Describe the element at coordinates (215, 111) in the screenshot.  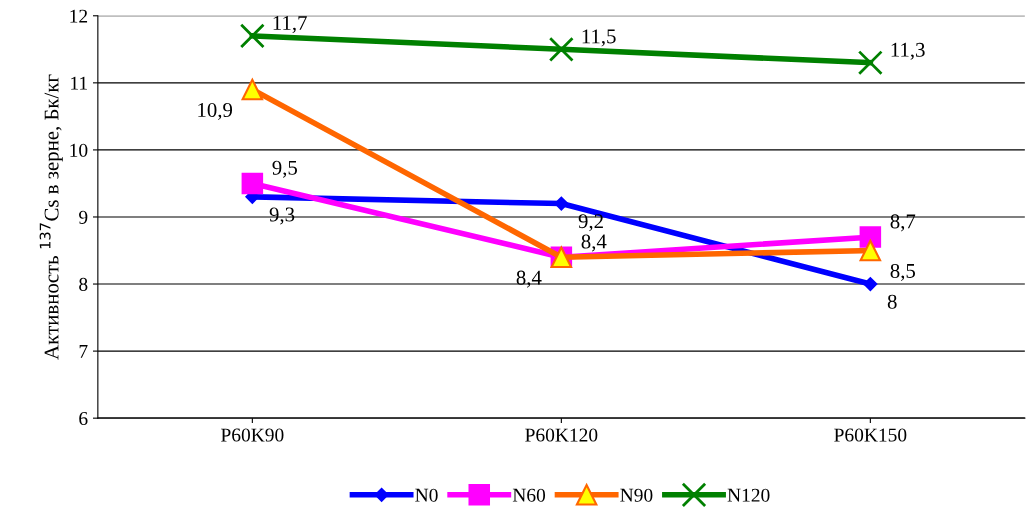
I see `data-label: 10,9` at that location.